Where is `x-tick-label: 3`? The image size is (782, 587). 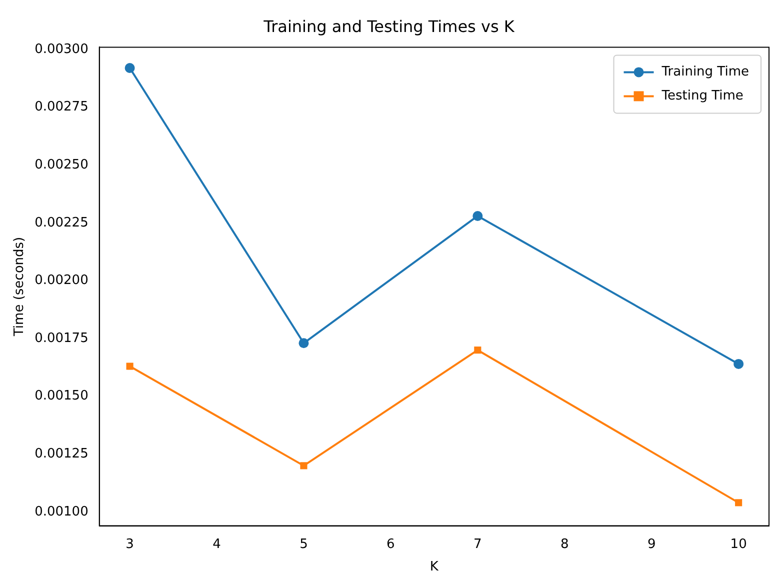
x-tick-label: 3 is located at coordinates (130, 544).